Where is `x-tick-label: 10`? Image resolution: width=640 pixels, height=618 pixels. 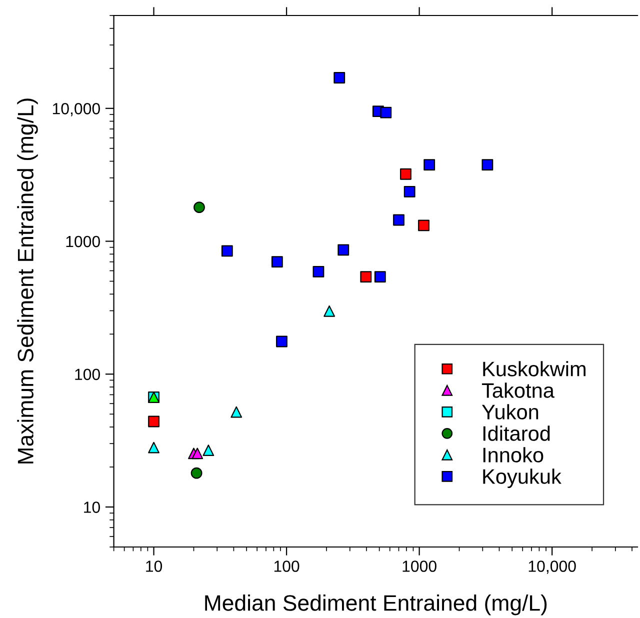
x-tick-label: 10 is located at coordinates (154, 566).